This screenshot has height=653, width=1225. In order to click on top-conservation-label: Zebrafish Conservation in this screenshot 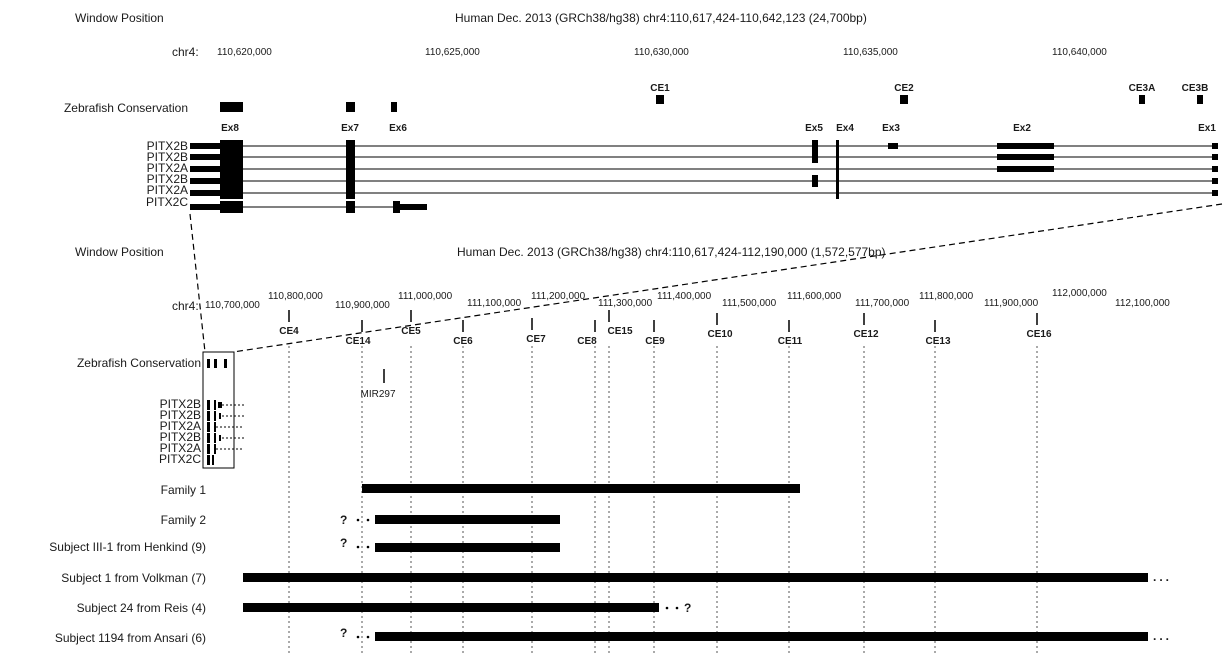, I will do `click(126, 108)`.